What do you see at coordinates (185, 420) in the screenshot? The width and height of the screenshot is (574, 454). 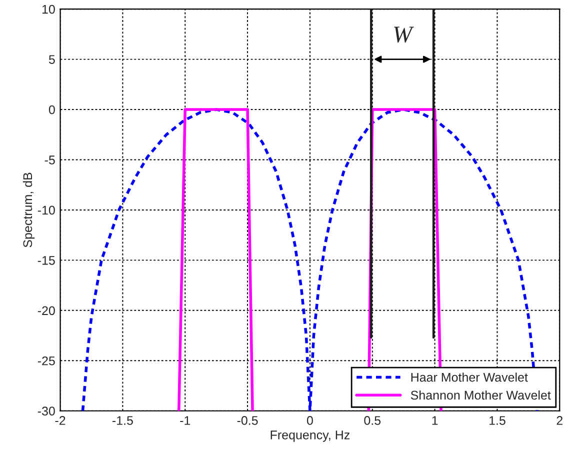 I see `x-tick-label: -1` at bounding box center [185, 420].